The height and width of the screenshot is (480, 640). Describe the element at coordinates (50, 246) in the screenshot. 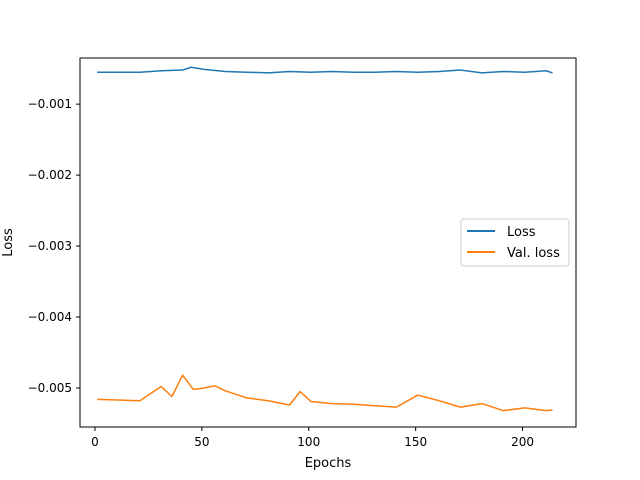

I see `y-tick-label-2: −0.003` at that location.